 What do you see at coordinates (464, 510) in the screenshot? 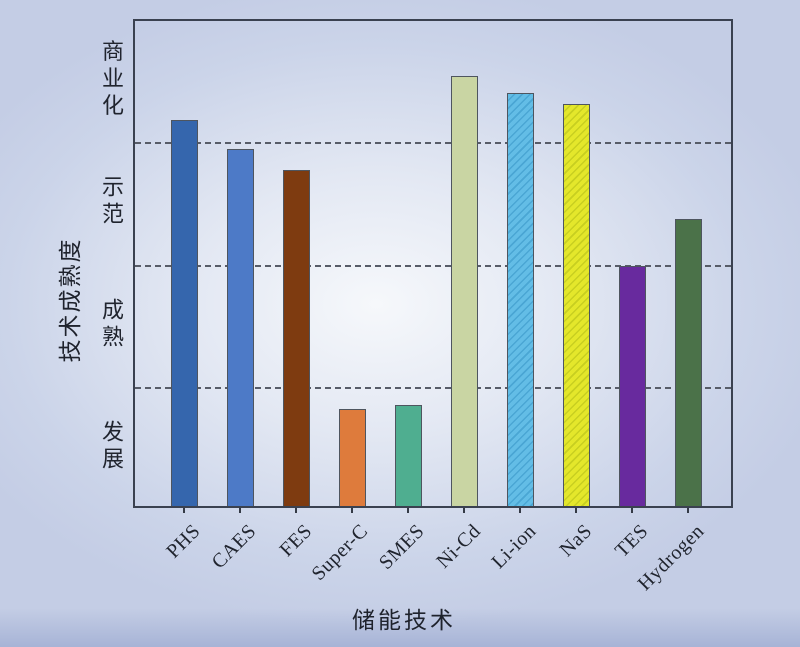
I see `x-tick-ni-cd` at bounding box center [464, 510].